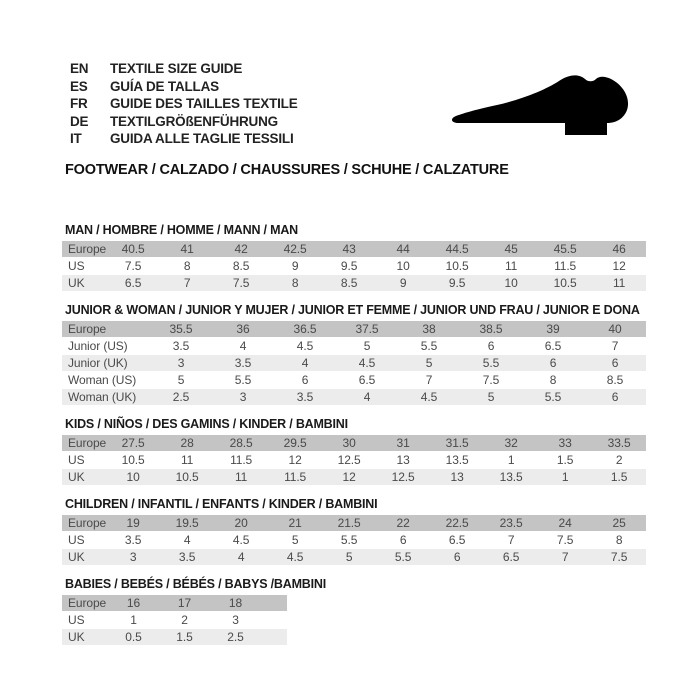 This screenshot has height=700, width=700. I want to click on size-cell: 41, so click(187, 248).